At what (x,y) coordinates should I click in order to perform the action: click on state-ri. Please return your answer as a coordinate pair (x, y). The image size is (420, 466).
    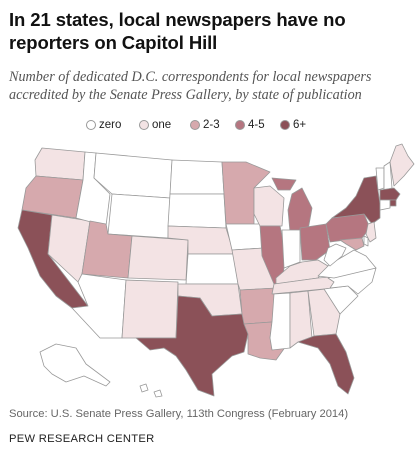
    Looking at the image, I should click on (393, 203).